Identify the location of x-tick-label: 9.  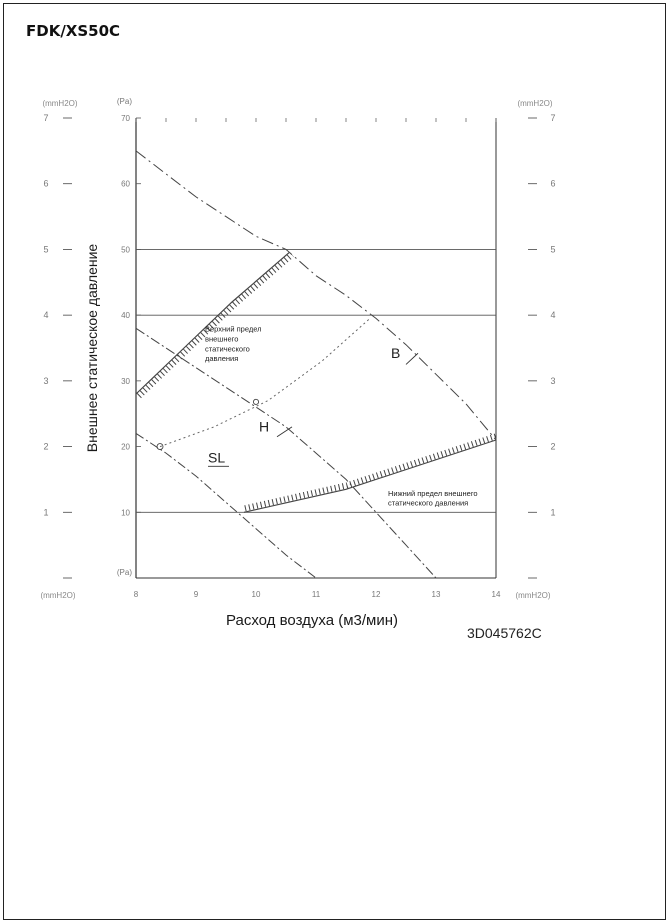
(196, 594).